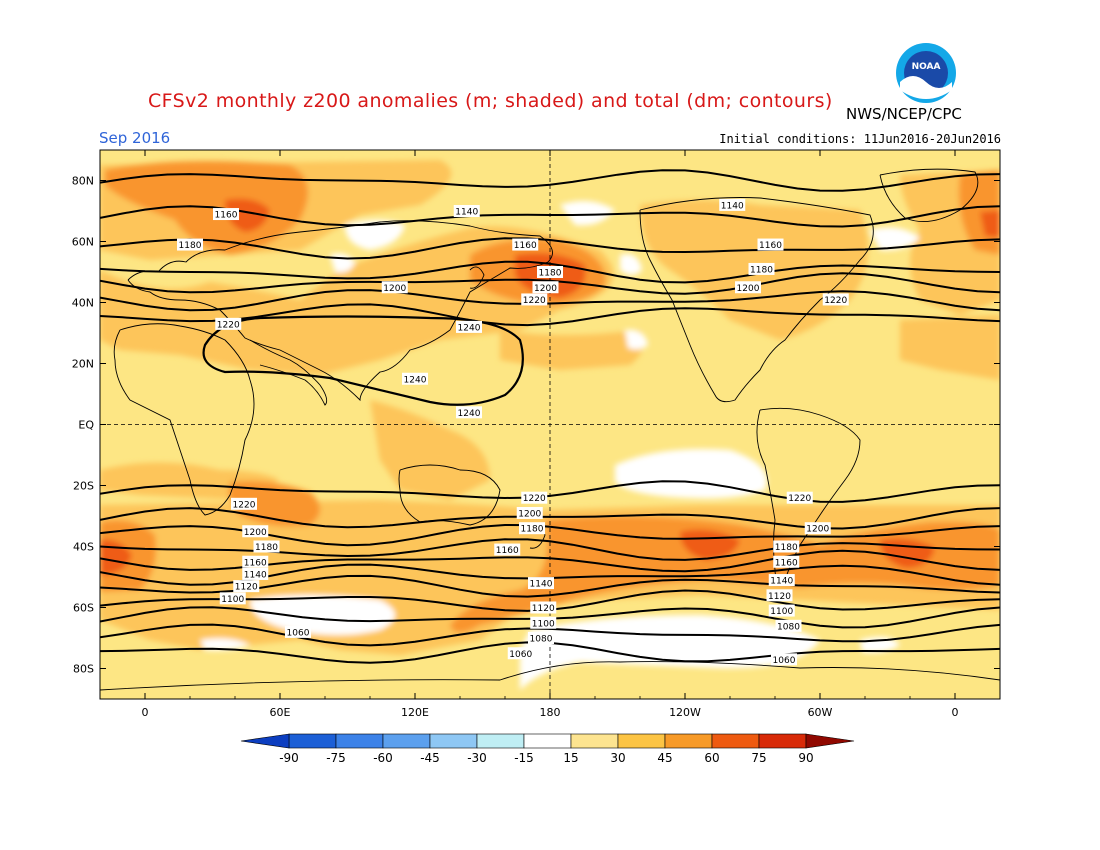  What do you see at coordinates (280, 712) in the screenshot?
I see `lon-label: 60E` at bounding box center [280, 712].